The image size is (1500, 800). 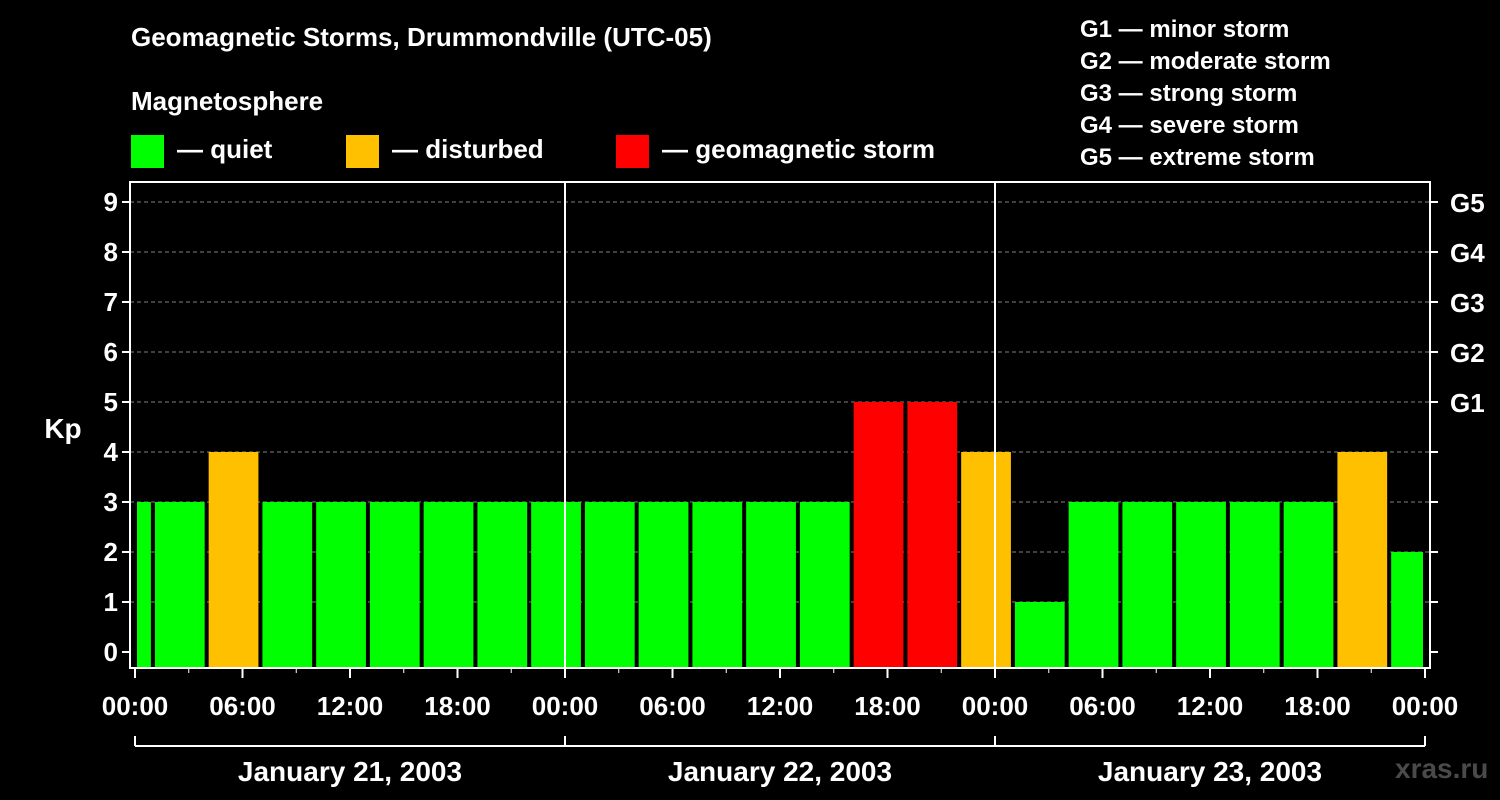 What do you see at coordinates (632, 151) in the screenshot?
I see `legend-swatch-storm` at bounding box center [632, 151].